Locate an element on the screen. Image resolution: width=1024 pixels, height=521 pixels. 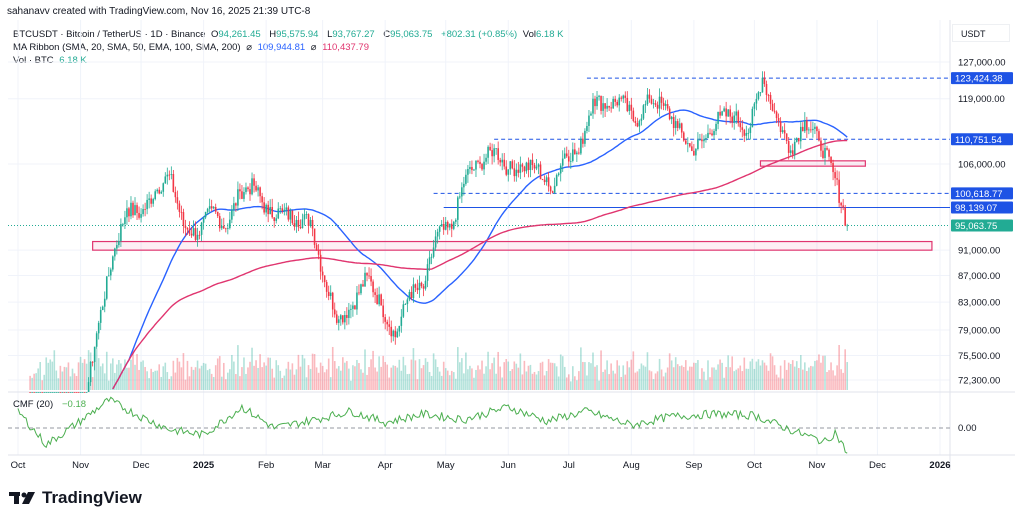
tradingview-logo: TradingView is located at coordinates (75, 498).